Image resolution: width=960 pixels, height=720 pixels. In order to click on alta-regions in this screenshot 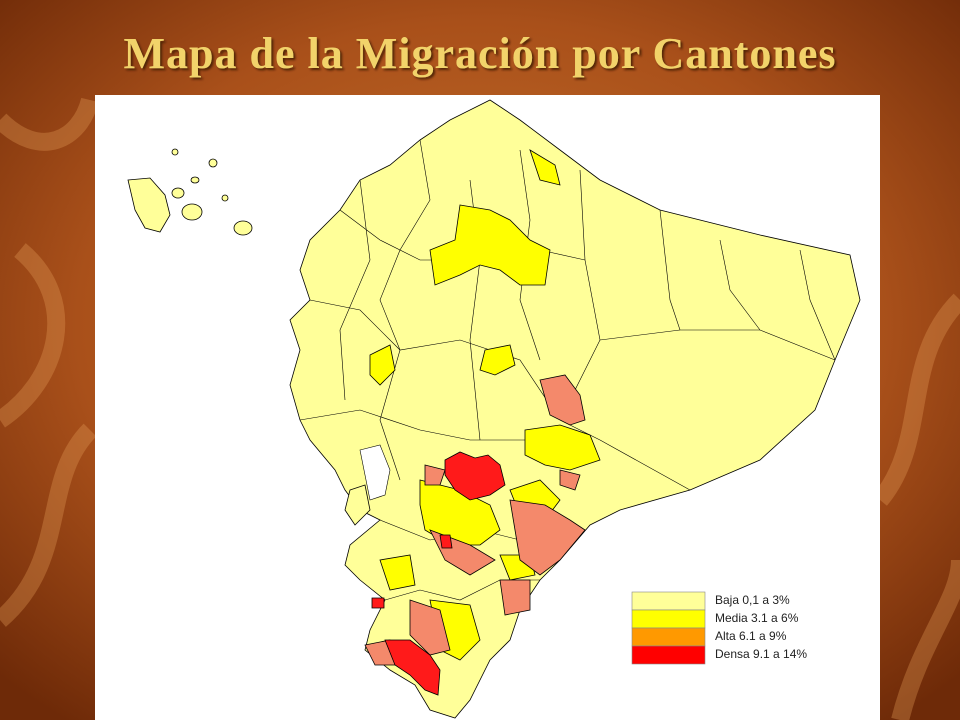, I will do `click(475, 520)`.